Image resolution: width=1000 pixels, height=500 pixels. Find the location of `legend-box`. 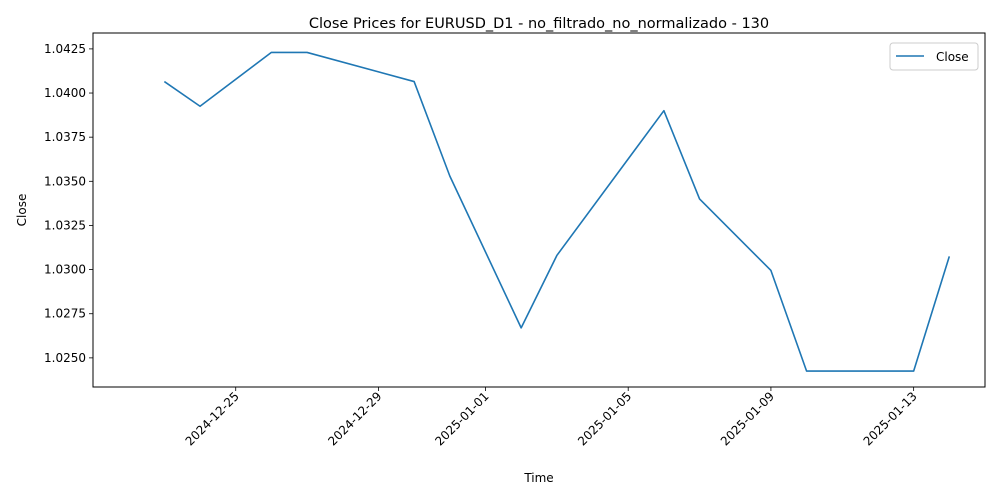

legend-box is located at coordinates (934, 56).